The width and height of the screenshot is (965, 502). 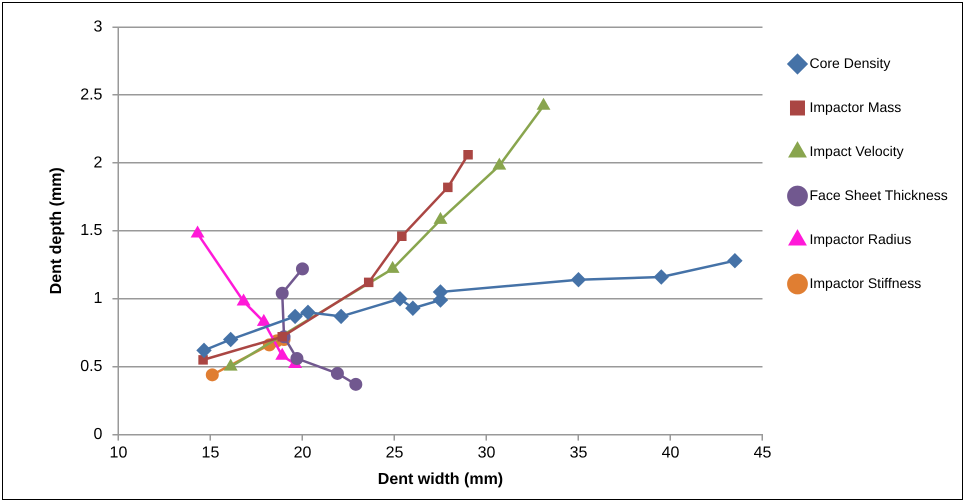 I want to click on y-tick-label: 0, so click(x=98, y=435).